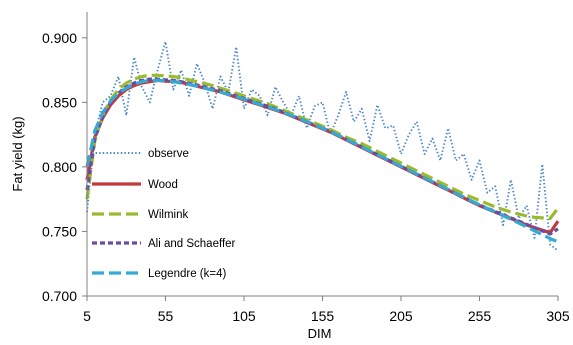 Image resolution: width=573 pixels, height=345 pixels. I want to click on x-tick-label: 55, so click(166, 316).